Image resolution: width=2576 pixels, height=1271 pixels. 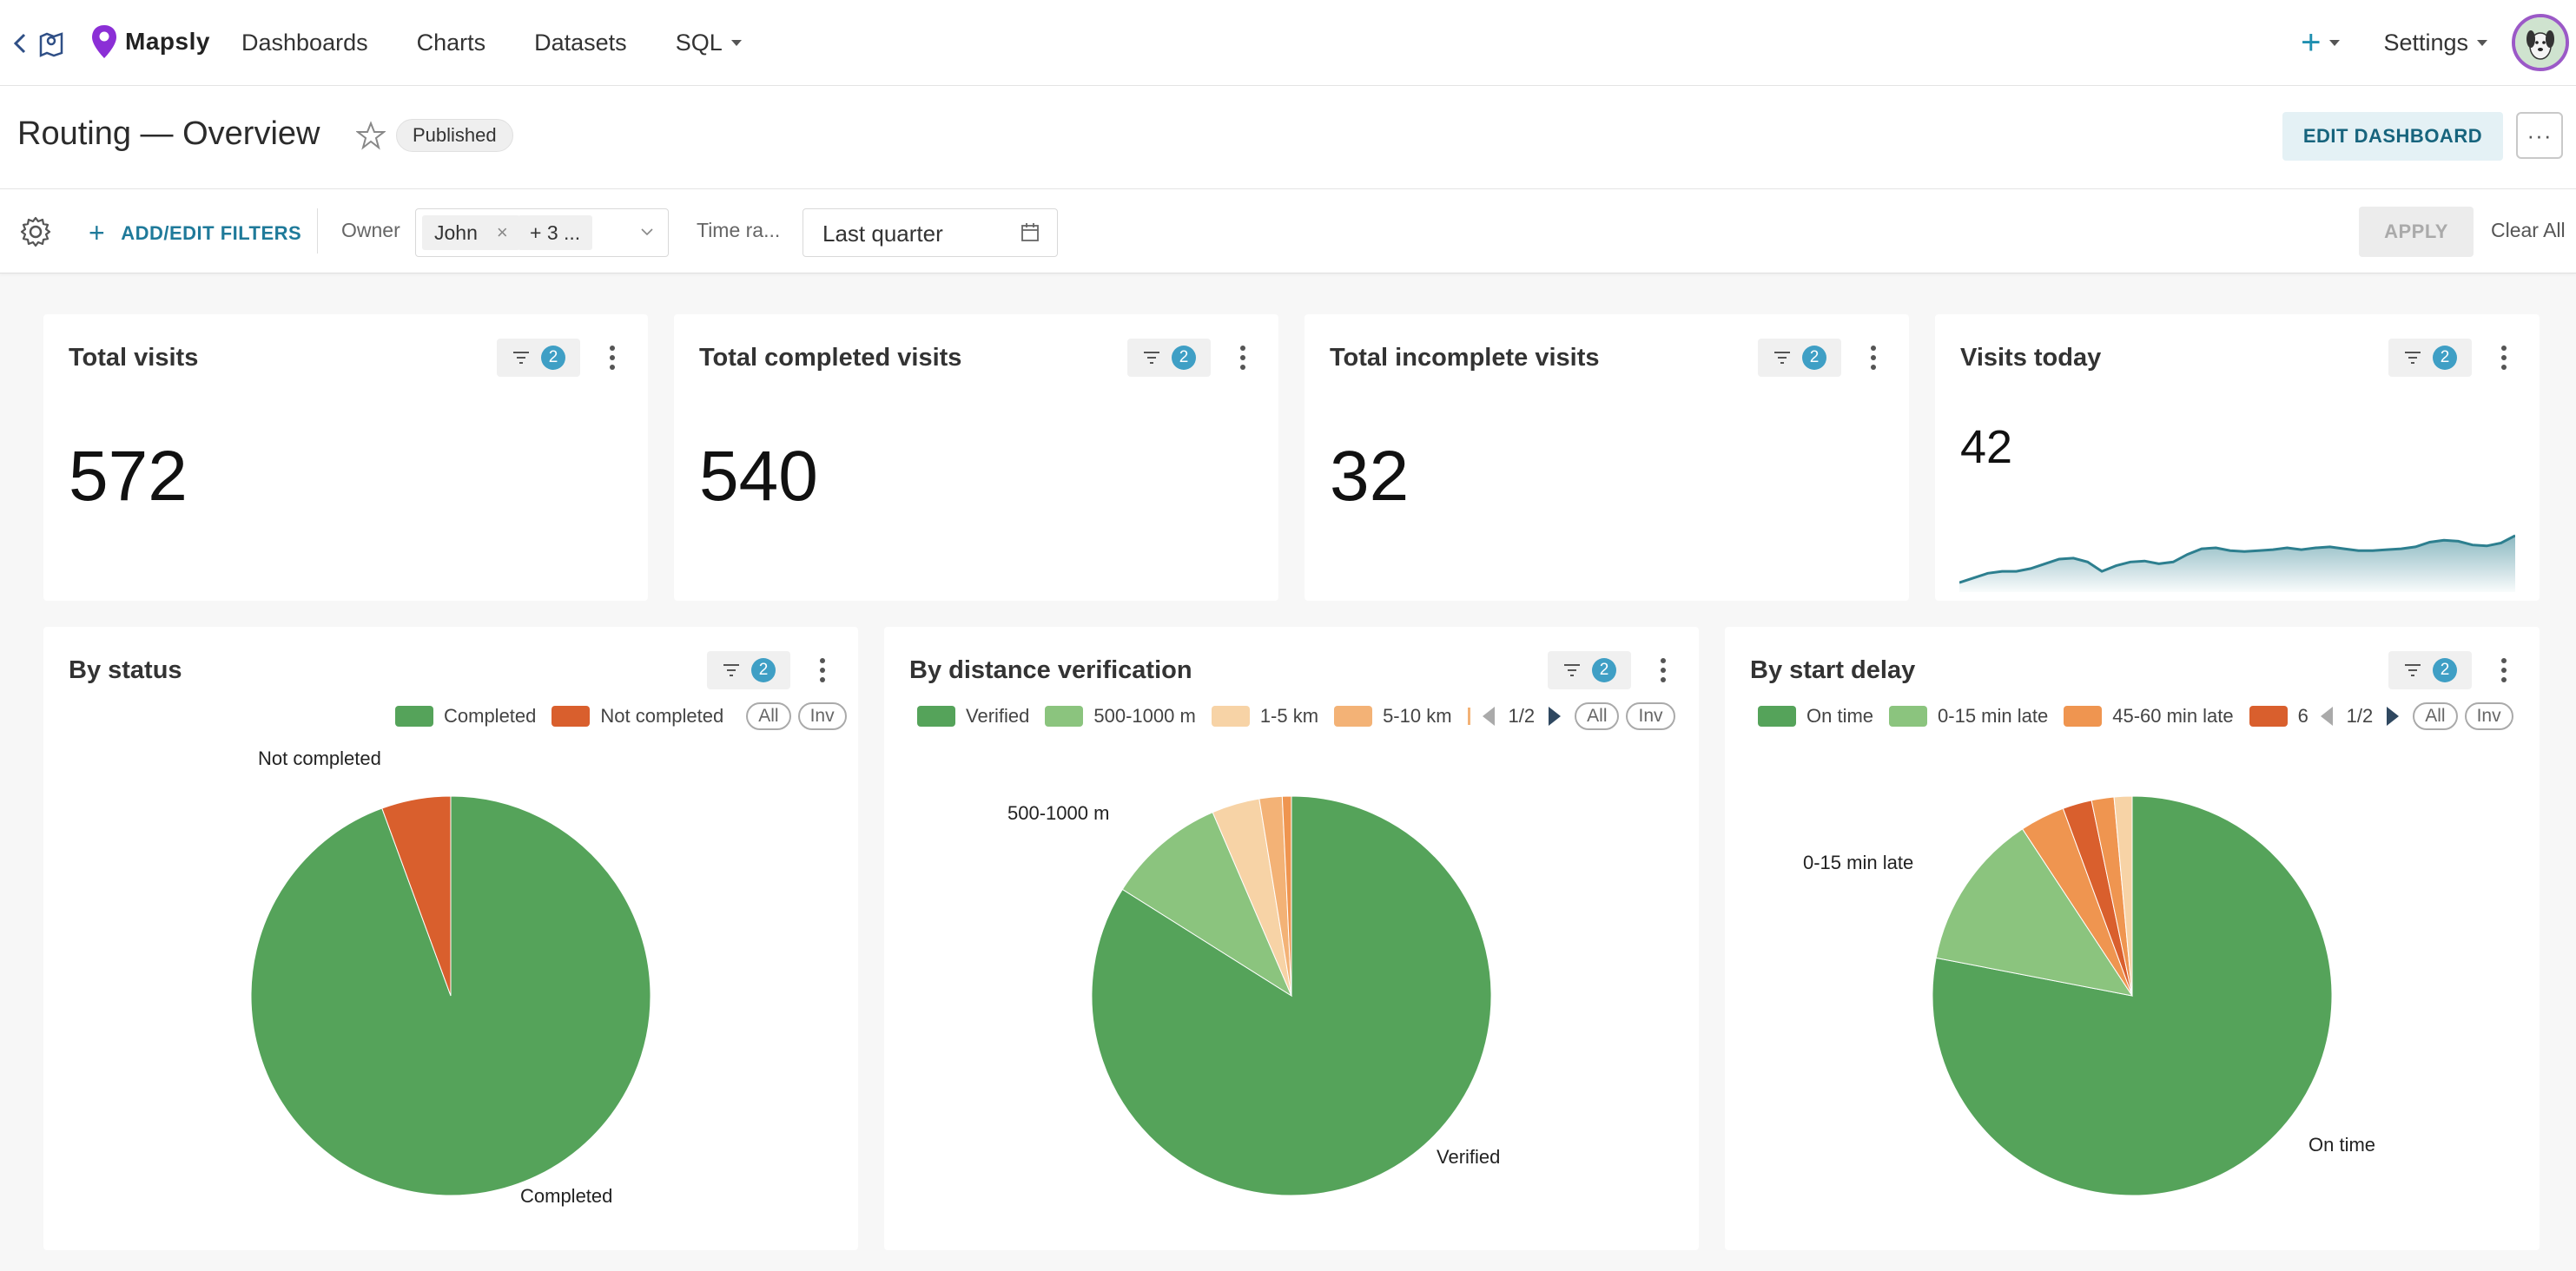 I want to click on status-slice-not-completed, so click(x=416, y=896).